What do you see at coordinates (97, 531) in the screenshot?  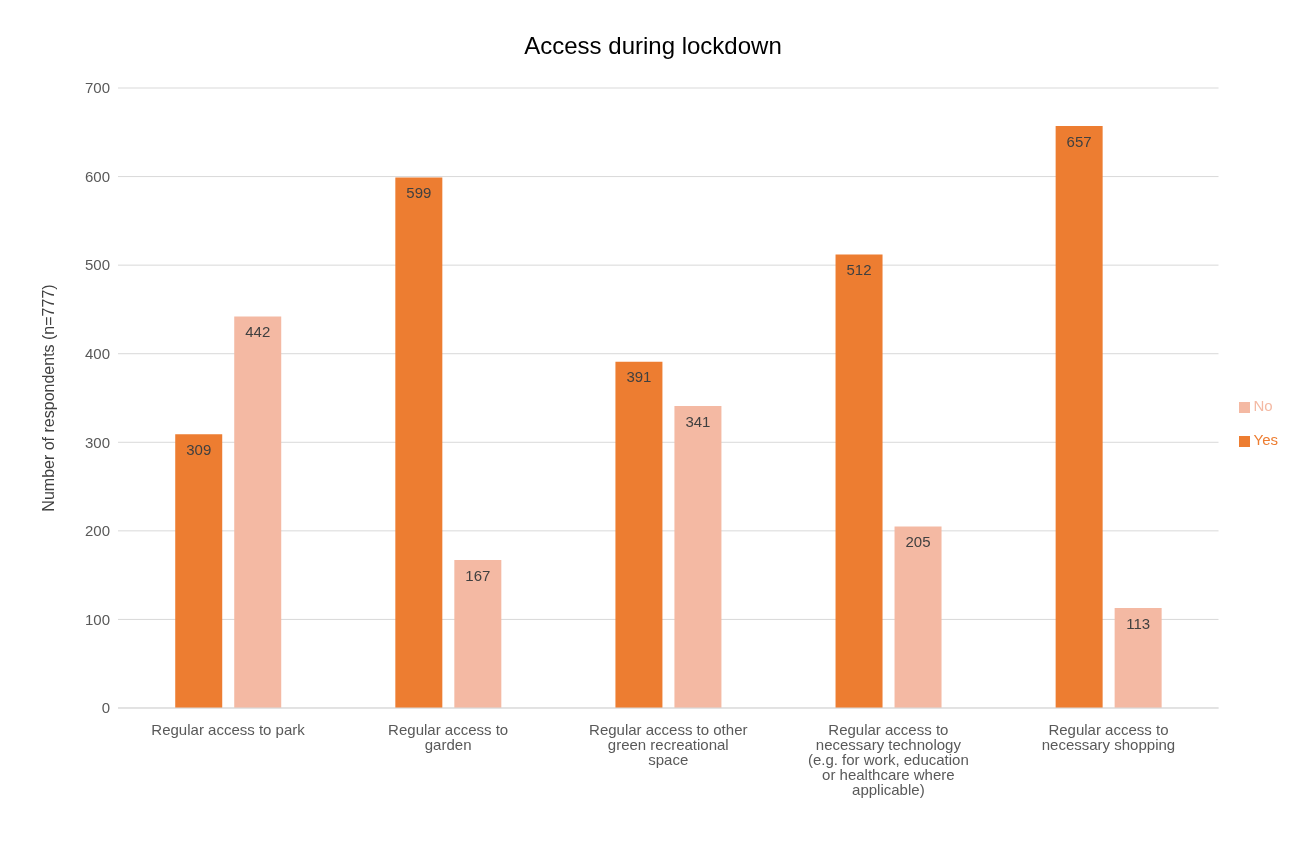 I see `y-tick-label: 200` at bounding box center [97, 531].